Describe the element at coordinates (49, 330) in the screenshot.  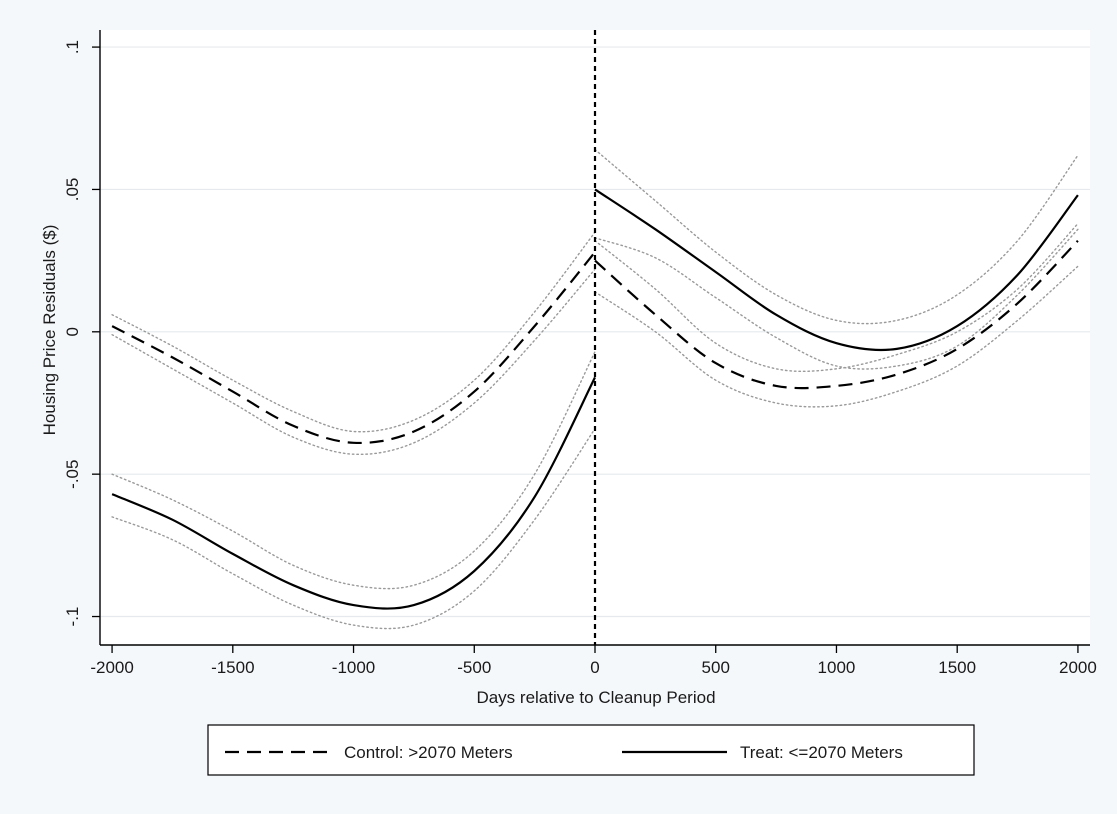
I see `y-axis-title: Housing Price Residuals ($)` at that location.